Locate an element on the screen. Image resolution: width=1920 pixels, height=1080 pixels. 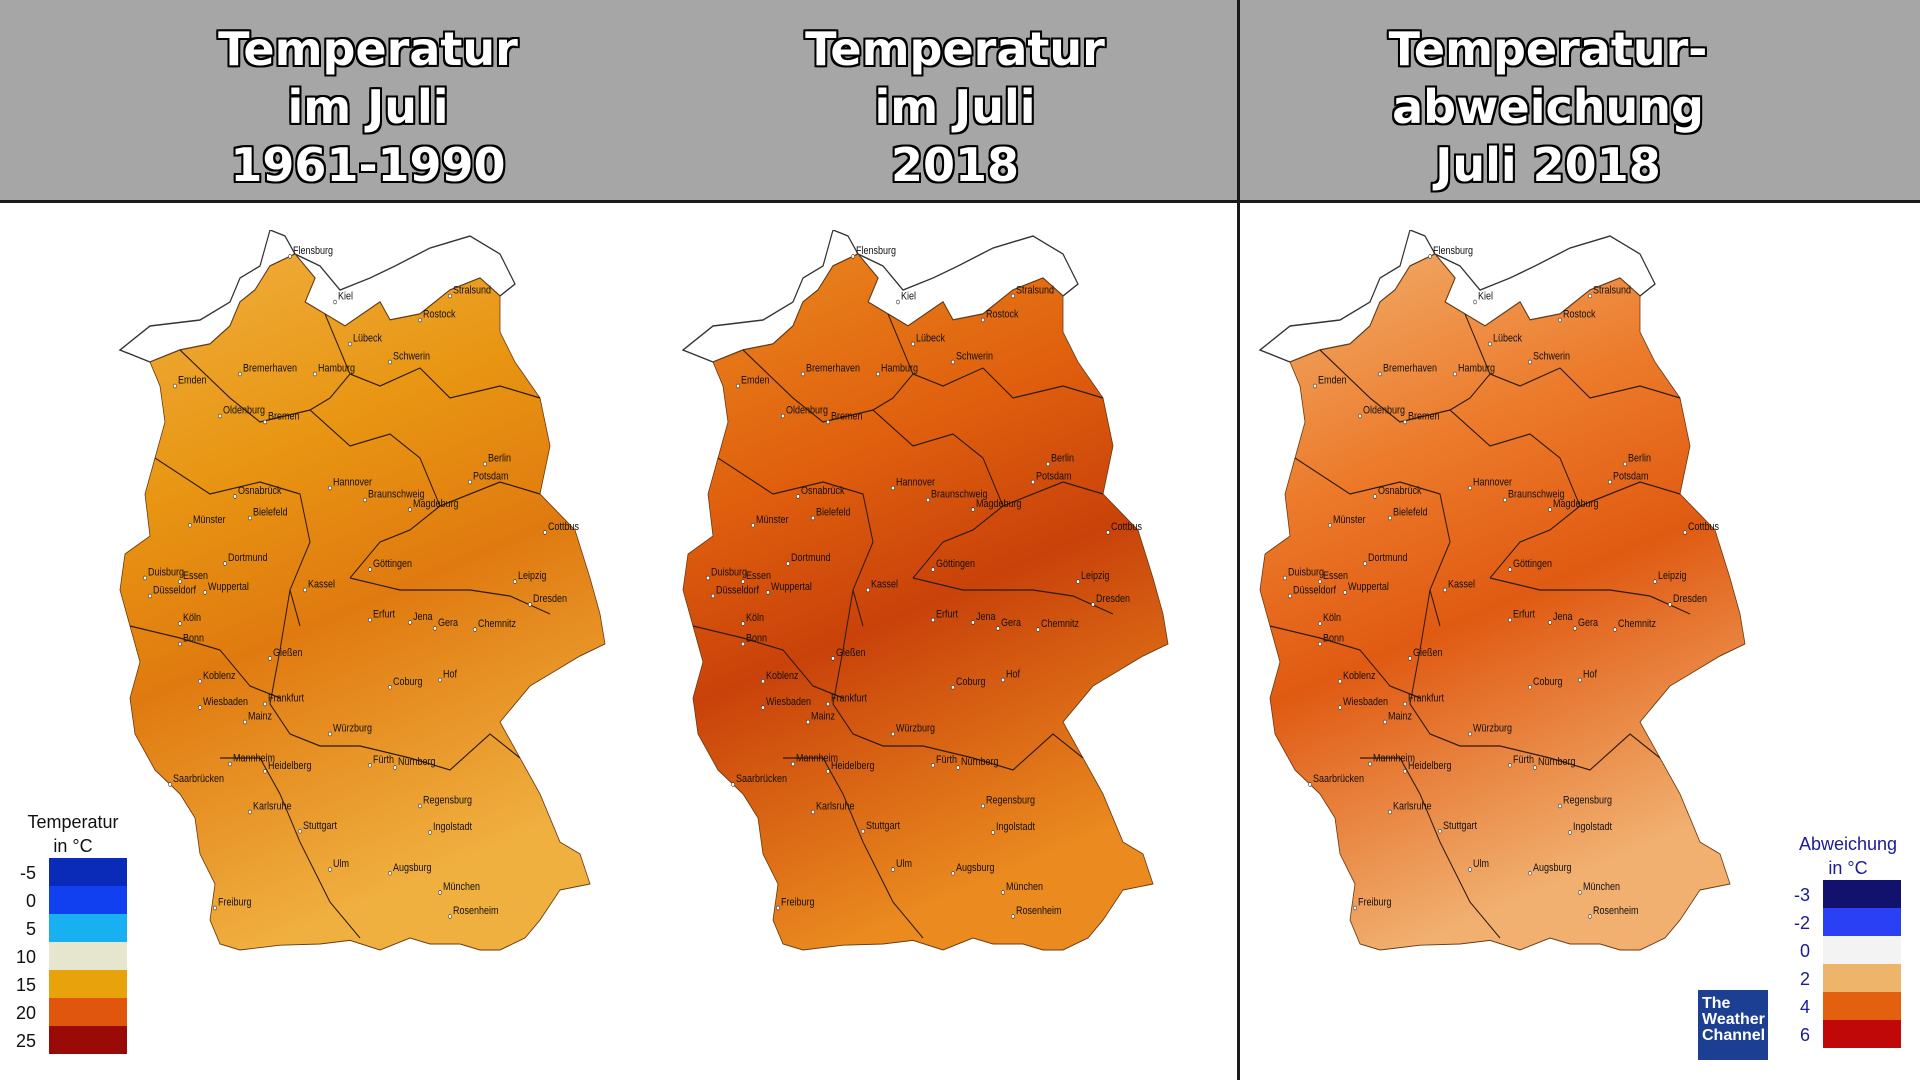
city-label: Regensburg is located at coordinates (447, 801).